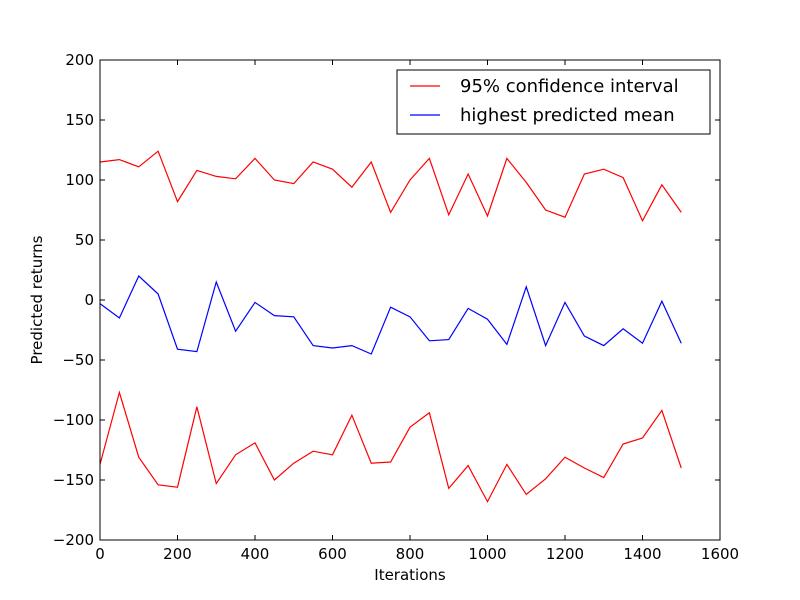 This screenshot has height=600, width=800. What do you see at coordinates (89, 300) in the screenshot?
I see `y-tick-label: 0` at bounding box center [89, 300].